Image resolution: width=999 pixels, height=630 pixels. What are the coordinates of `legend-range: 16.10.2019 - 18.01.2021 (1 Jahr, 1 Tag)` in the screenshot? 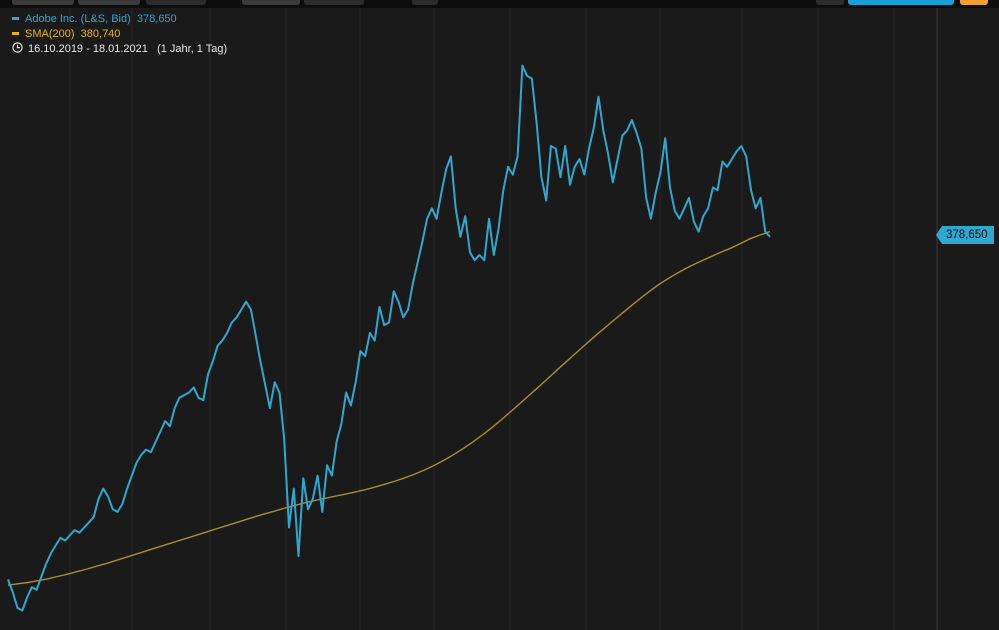 It's located at (119, 49).